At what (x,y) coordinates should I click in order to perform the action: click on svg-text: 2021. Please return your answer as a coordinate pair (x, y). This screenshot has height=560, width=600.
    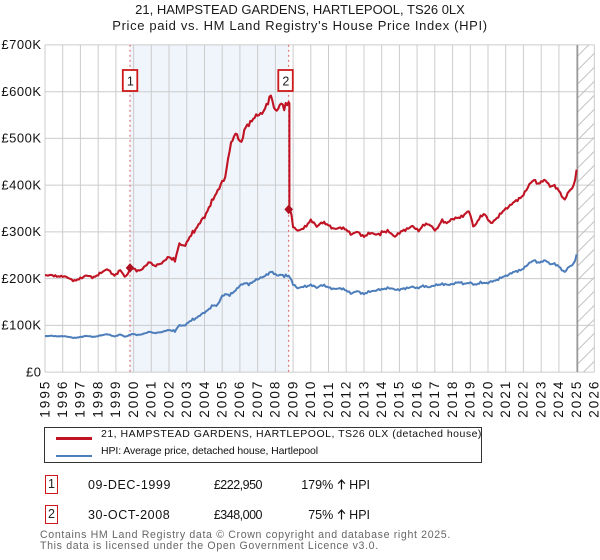
    Looking at the image, I should click on (505, 399).